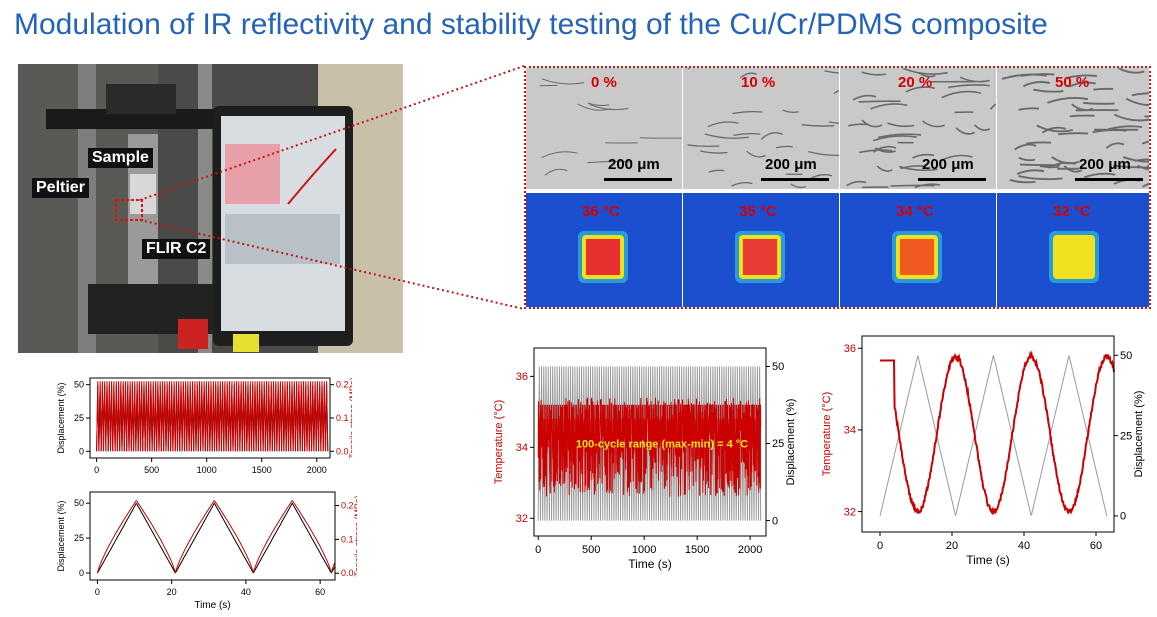 The width and height of the screenshot is (1157, 617). Describe the element at coordinates (758, 211) in the screenshot. I see `thermal-temp-label: 35 °C` at that location.